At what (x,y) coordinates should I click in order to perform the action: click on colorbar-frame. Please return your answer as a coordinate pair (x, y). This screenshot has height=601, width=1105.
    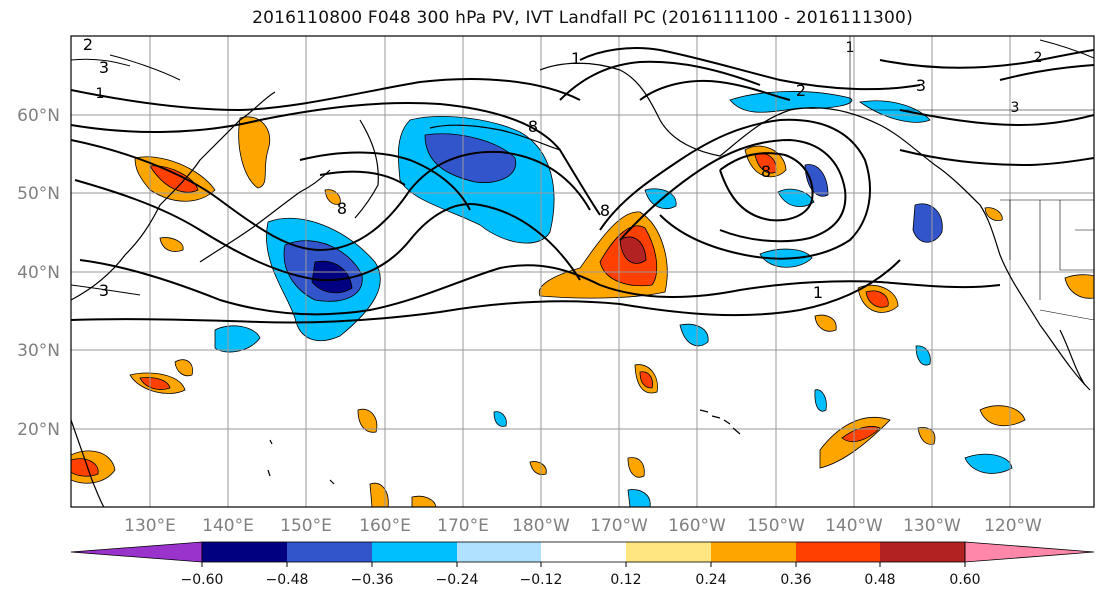
    Looking at the image, I should click on (583, 552).